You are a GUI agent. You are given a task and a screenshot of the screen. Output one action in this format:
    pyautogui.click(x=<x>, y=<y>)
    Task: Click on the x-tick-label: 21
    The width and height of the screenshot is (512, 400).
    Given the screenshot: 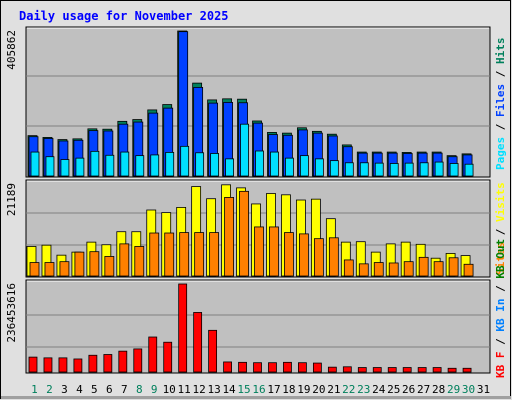 What is the action you would take?
    pyautogui.click(x=333, y=389)
    